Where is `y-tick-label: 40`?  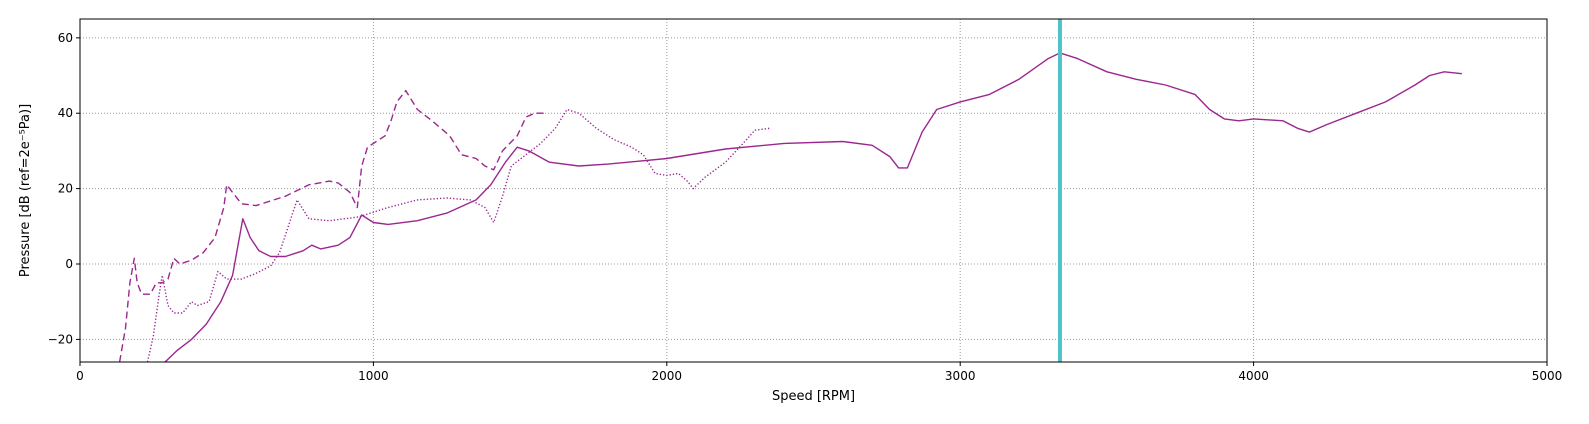
y-tick-label: 40 is located at coordinates (65, 113).